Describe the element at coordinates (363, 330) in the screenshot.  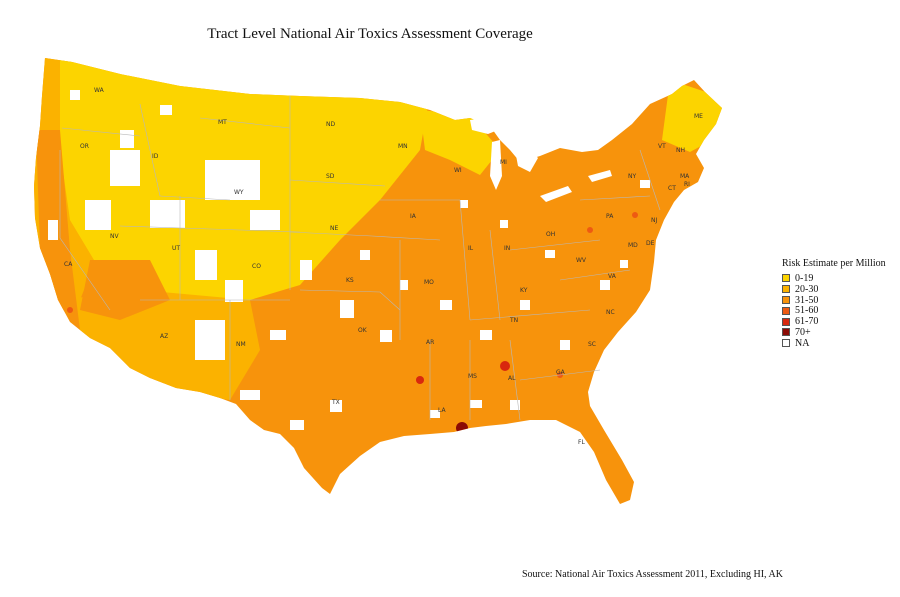
I see `state-label: OK` at that location.